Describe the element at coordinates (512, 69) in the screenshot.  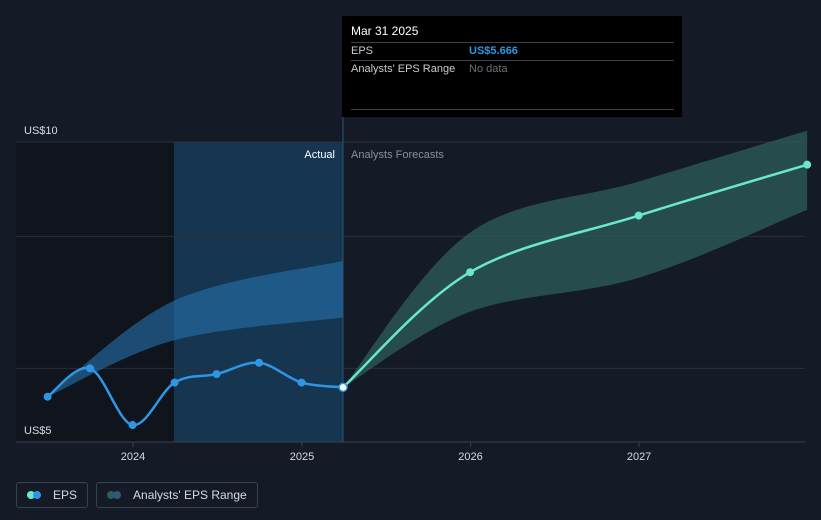
I see `tooltip-row-range: Analysts' EPS Range No data` at that location.